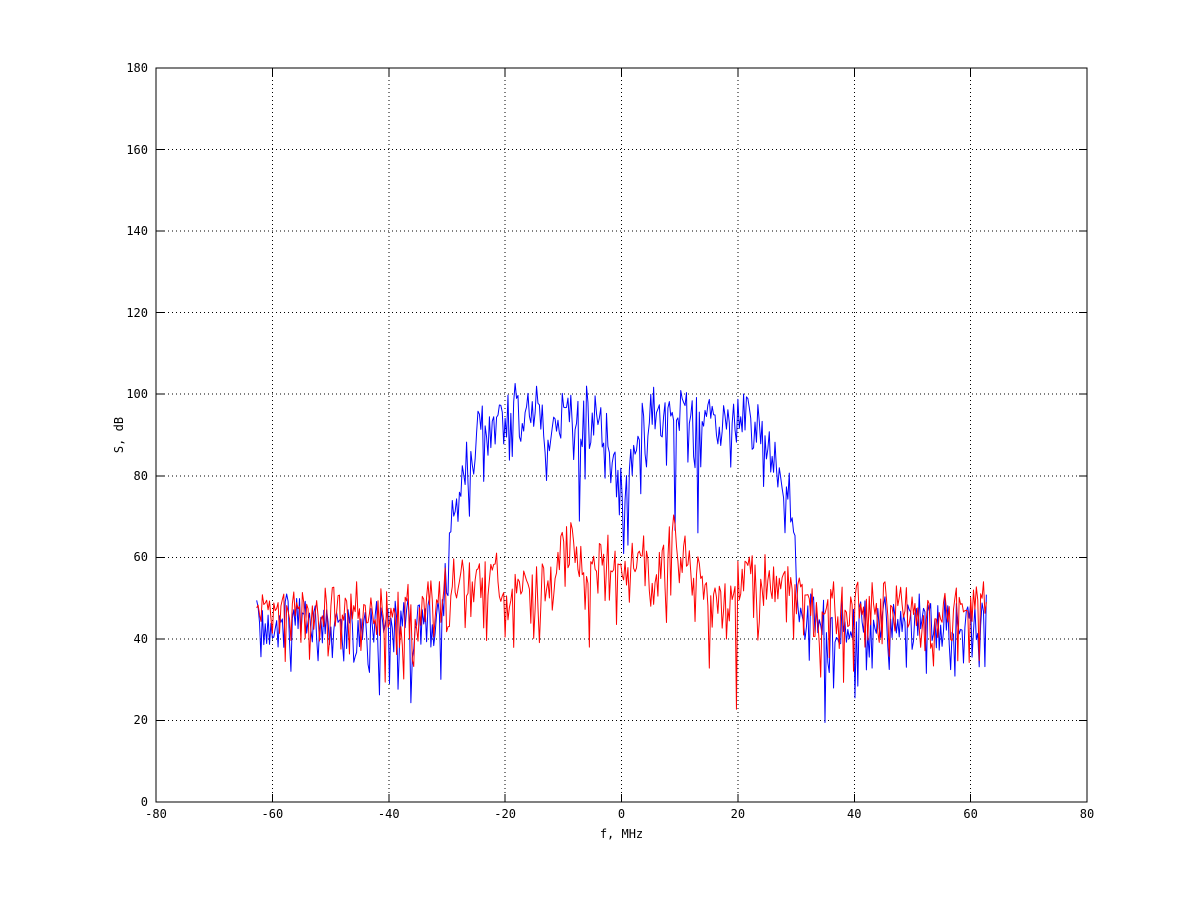 Image resolution: width=1200 pixels, height=901 pixels. What do you see at coordinates (621, 612) in the screenshot?
I see `series-reference-rippled-spectrum` at bounding box center [621, 612].